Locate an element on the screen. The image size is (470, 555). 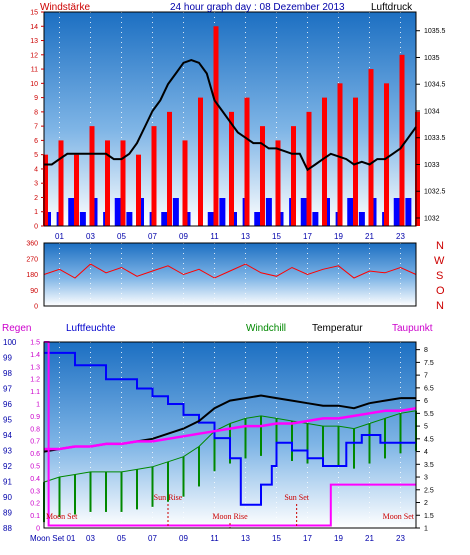
rain-tick-label: 0.8 is located at coordinates (35, 429).